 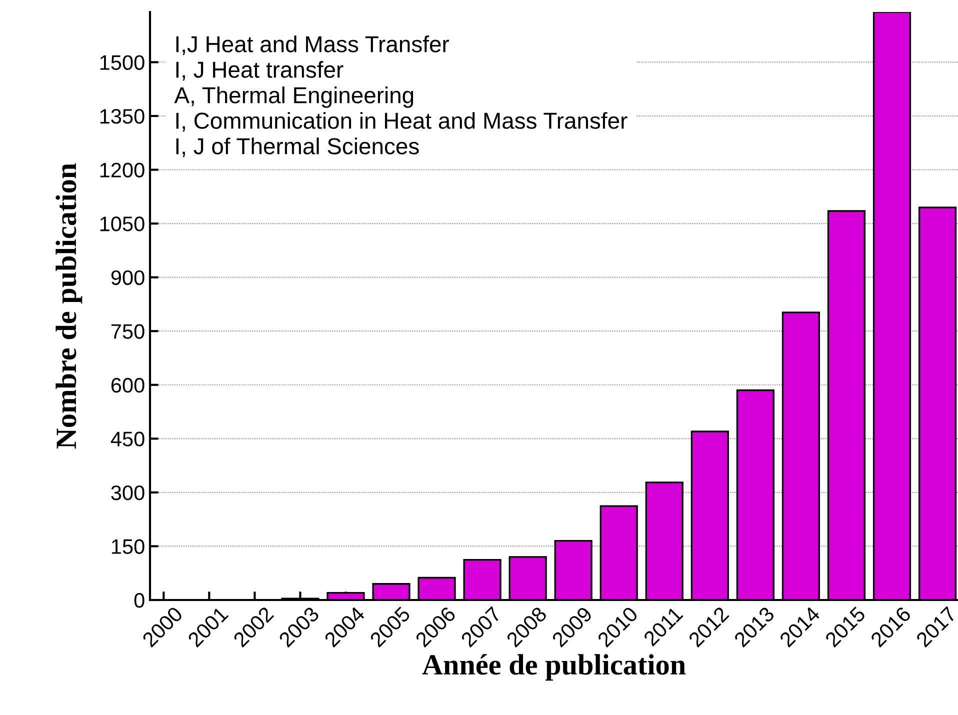 I want to click on y-tick-label: 750, so click(x=127, y=331).